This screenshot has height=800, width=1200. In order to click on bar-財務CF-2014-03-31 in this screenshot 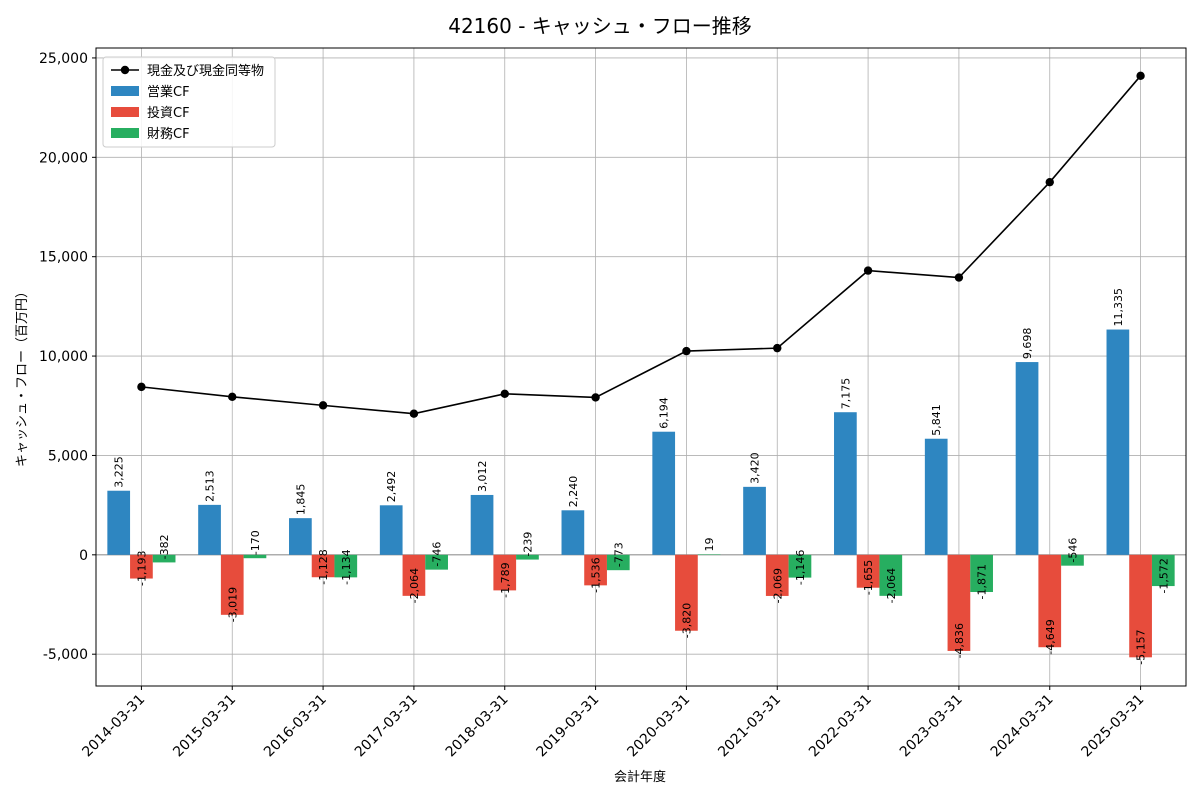, I will do `click(164, 558)`.